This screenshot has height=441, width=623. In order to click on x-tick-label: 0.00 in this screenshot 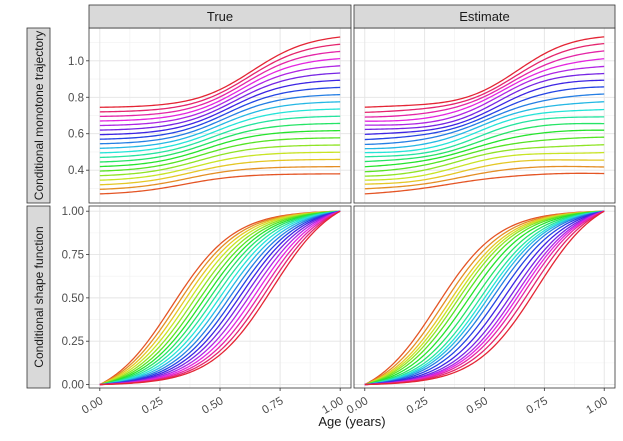, I will do `click(92, 406)`.